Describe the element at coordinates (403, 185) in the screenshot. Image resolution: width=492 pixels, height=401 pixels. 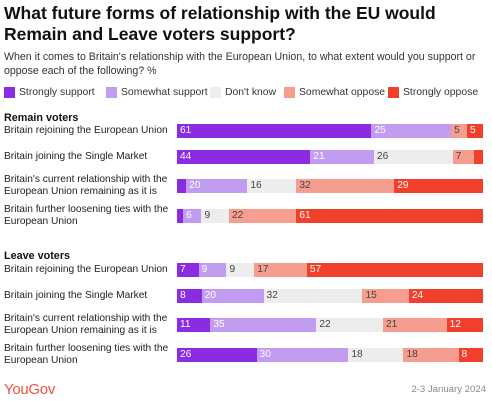
I see `data-label: 29` at that location.